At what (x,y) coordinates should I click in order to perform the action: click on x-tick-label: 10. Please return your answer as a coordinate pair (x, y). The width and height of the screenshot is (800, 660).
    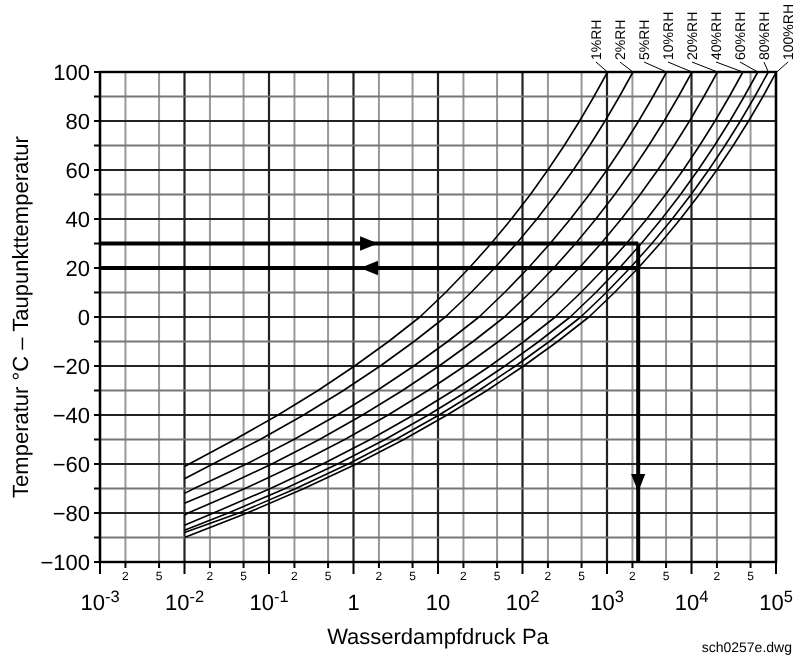
    Looking at the image, I should click on (438, 604).